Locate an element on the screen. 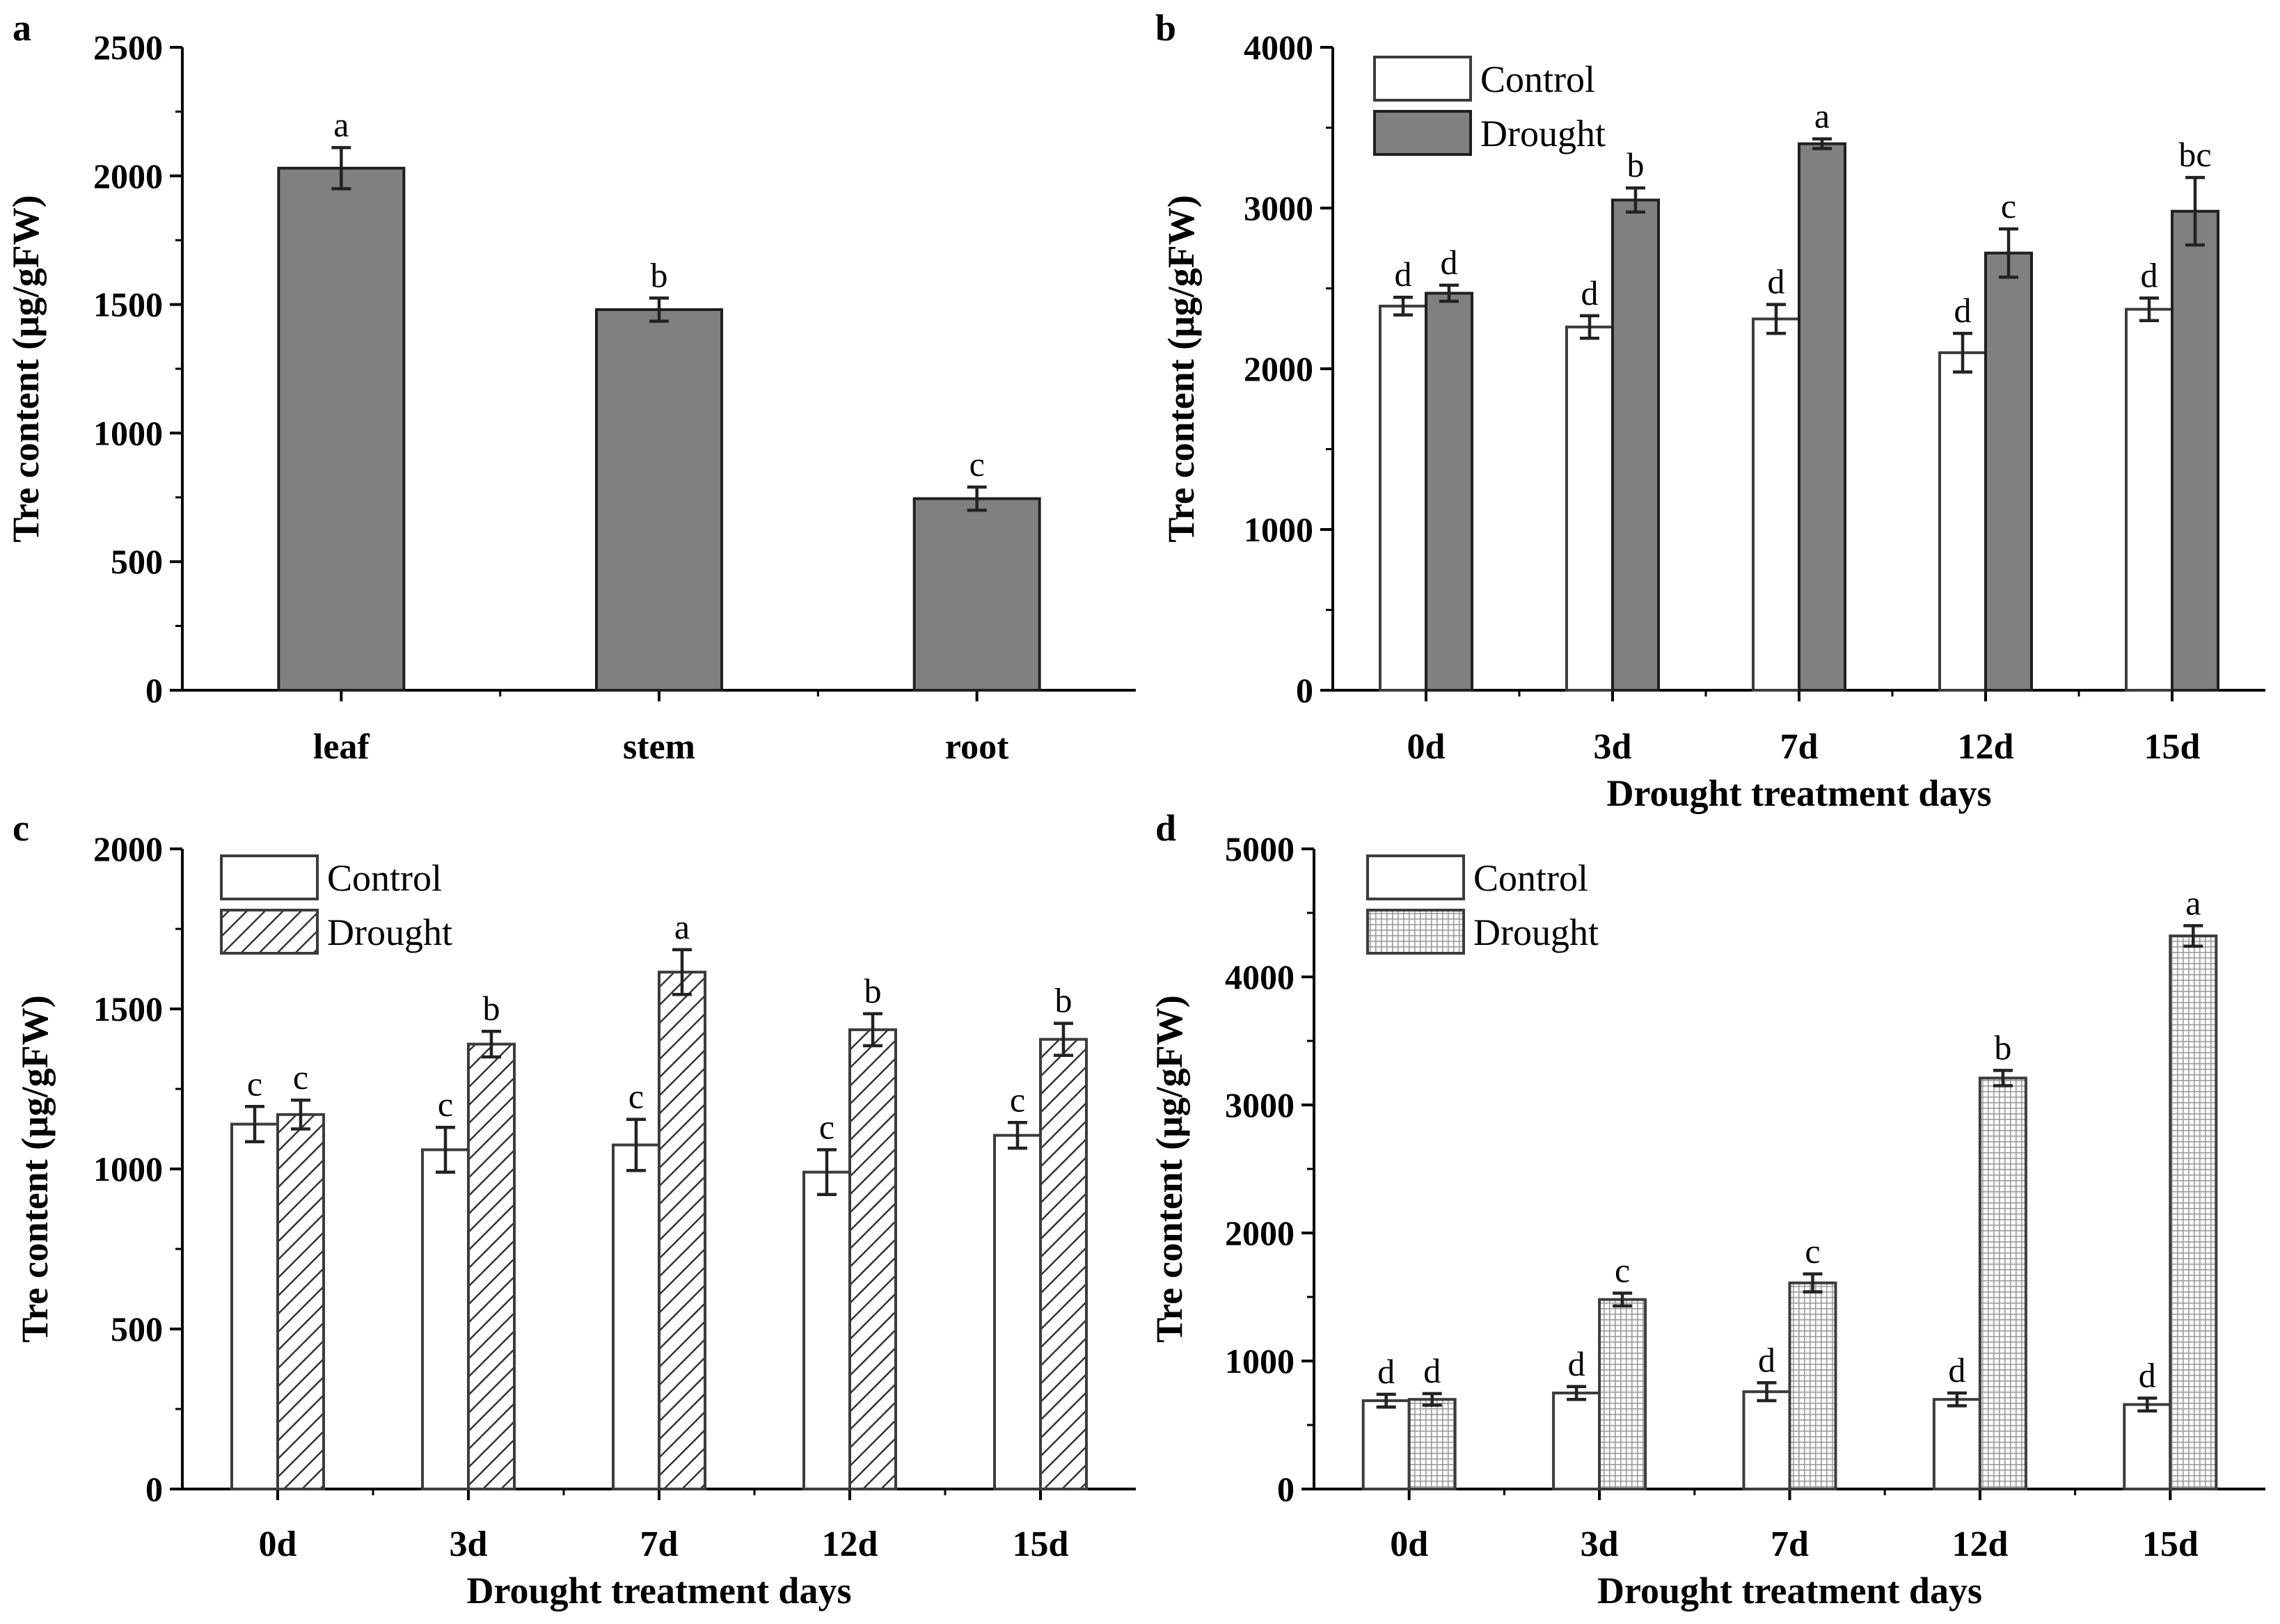 Image resolution: width=2280 pixels, height=1624 pixels. panel-letter: b is located at coordinates (1165, 28).